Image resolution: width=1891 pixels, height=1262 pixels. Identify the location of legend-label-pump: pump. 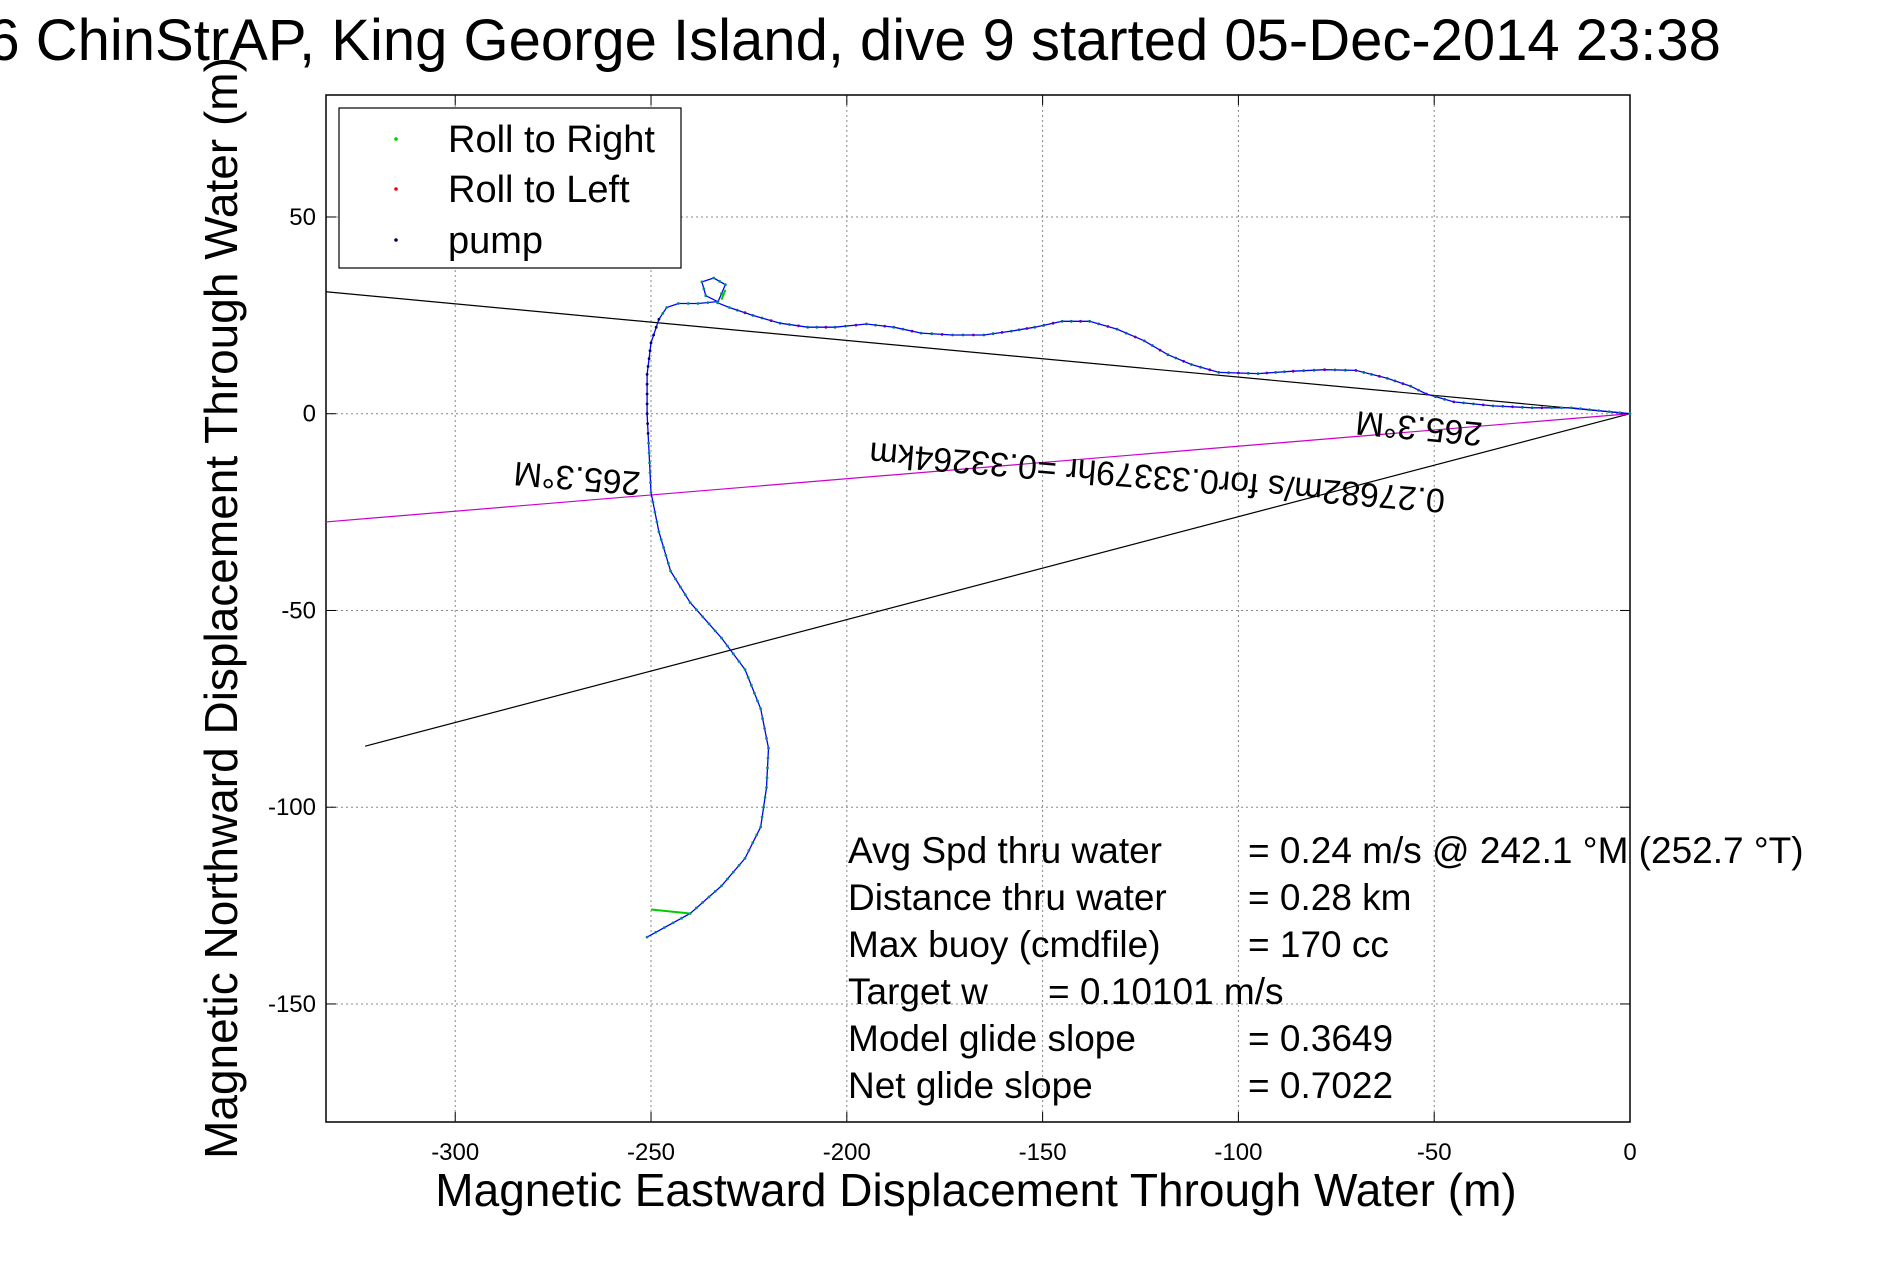
(495, 241).